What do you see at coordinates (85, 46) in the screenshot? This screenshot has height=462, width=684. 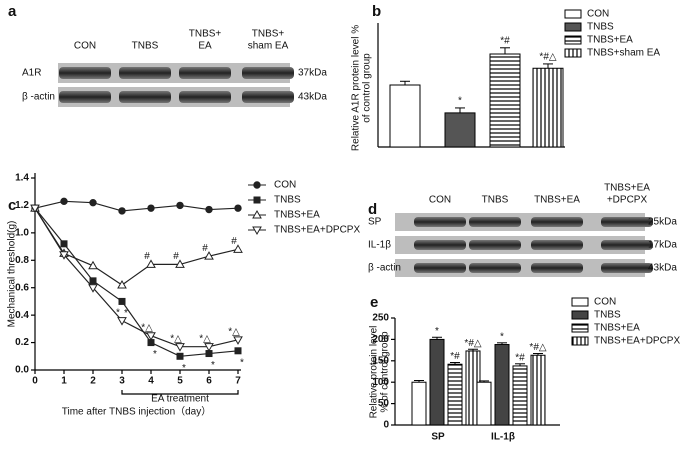 I see `column-label: CON` at bounding box center [85, 46].